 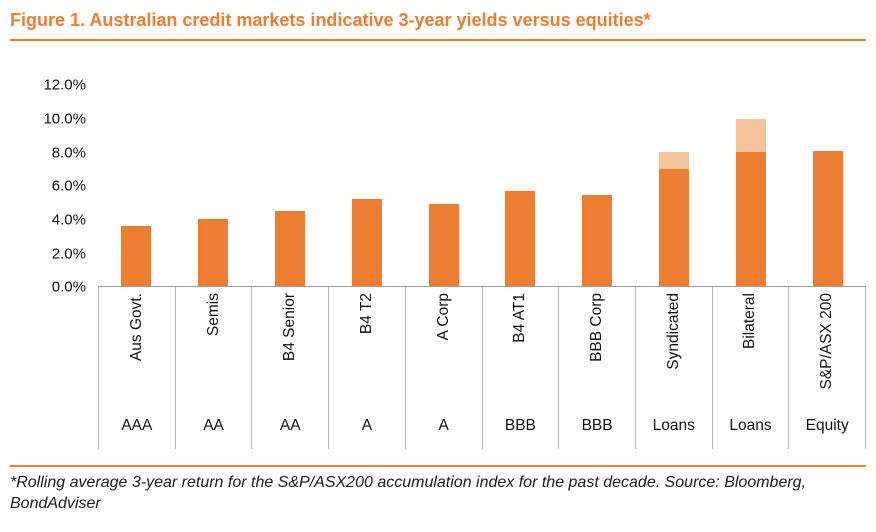 What do you see at coordinates (444, 345) in the screenshot?
I see `category-label-rotated: A Corp` at bounding box center [444, 345].